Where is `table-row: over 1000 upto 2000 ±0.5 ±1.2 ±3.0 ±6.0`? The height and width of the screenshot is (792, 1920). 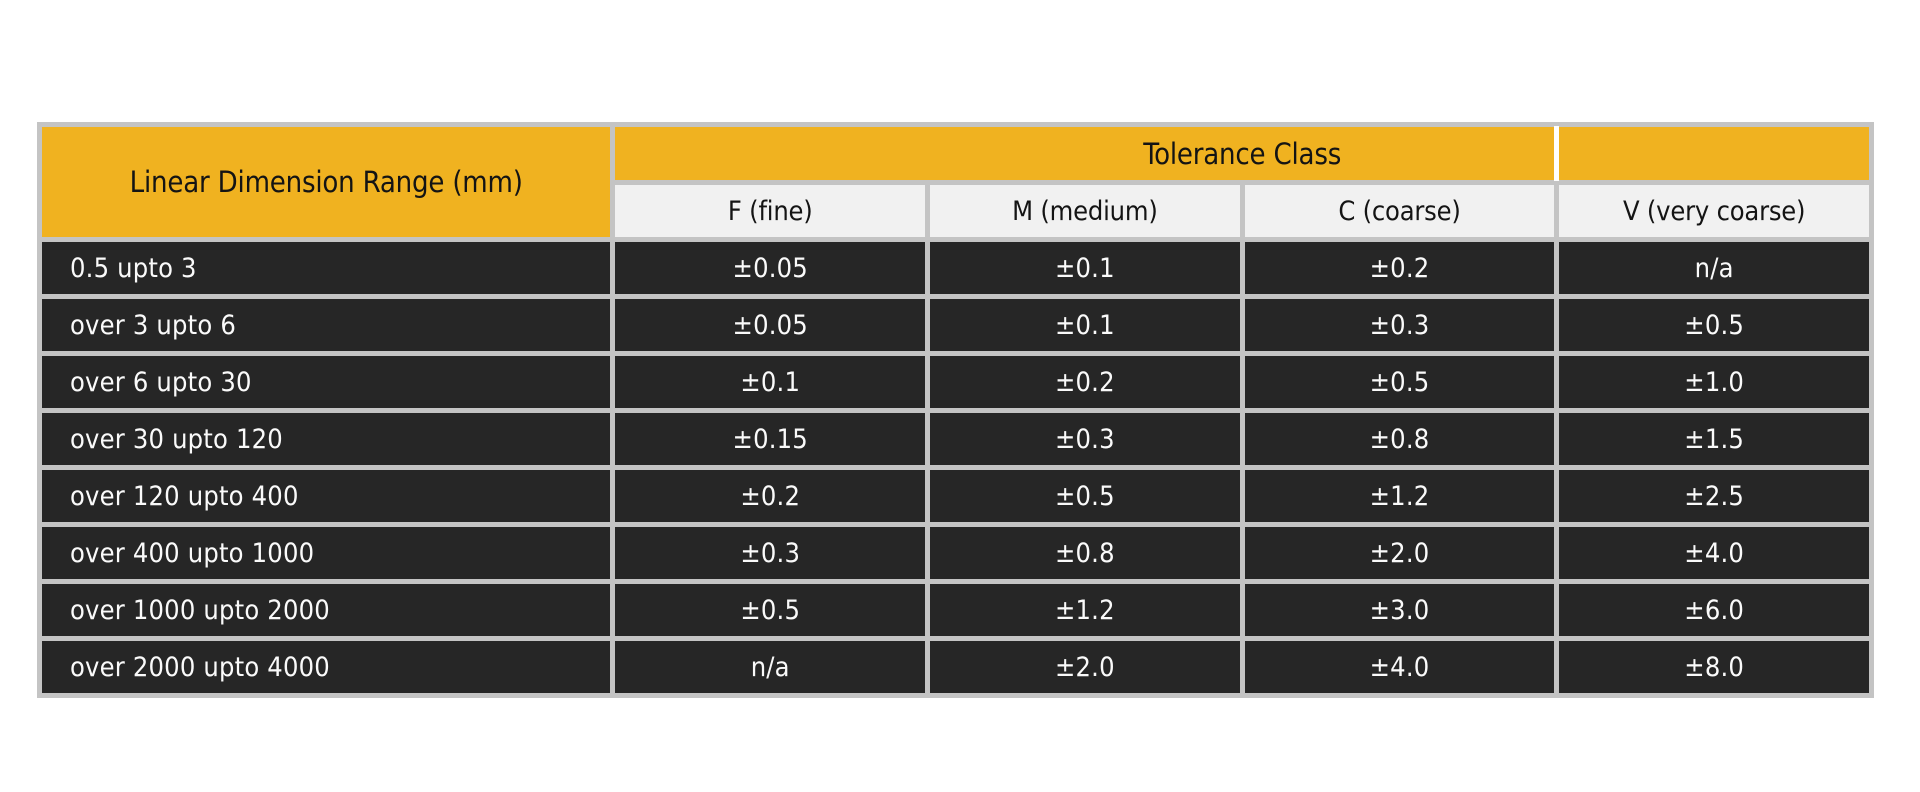
table-row: over 1000 upto 2000 ±0.5 ±1.2 ±3.0 ±6.0 is located at coordinates (955, 610).